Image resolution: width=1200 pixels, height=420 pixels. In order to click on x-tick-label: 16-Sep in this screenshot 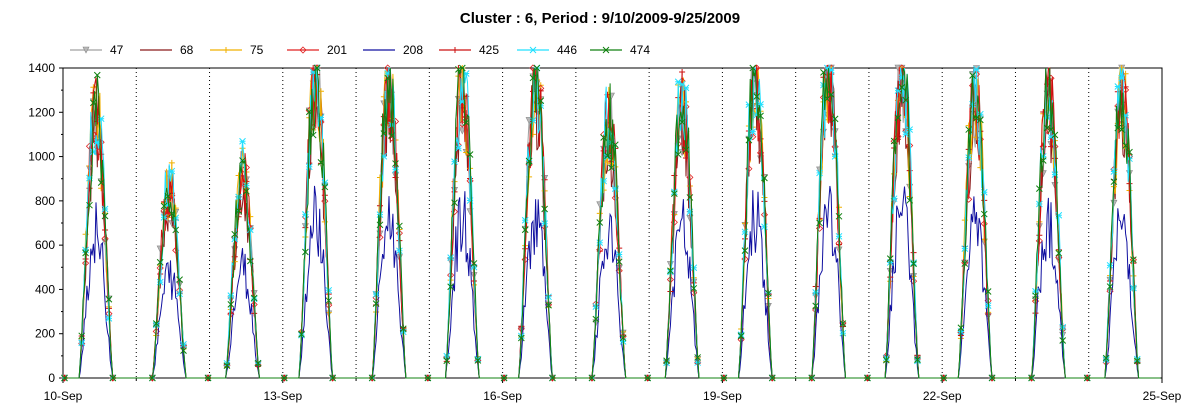, I will do `click(502, 396)`.